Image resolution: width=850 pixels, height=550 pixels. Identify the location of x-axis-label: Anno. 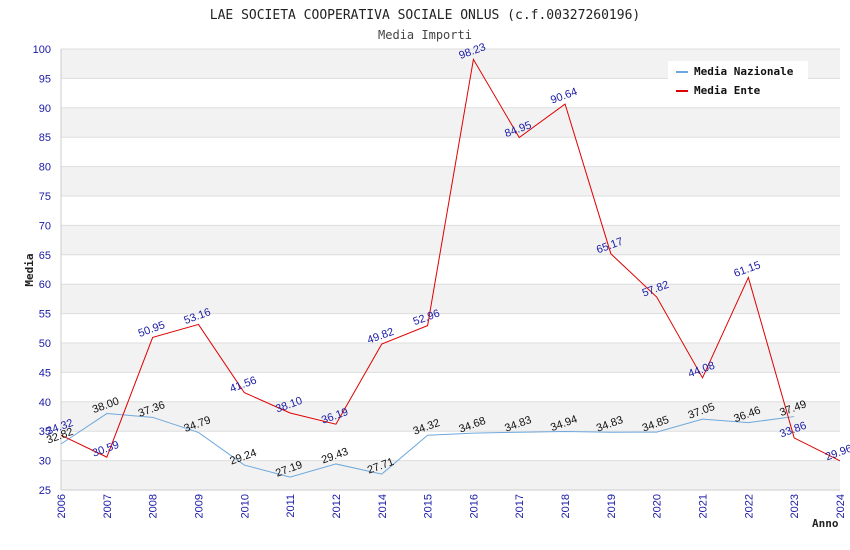
(825, 523).